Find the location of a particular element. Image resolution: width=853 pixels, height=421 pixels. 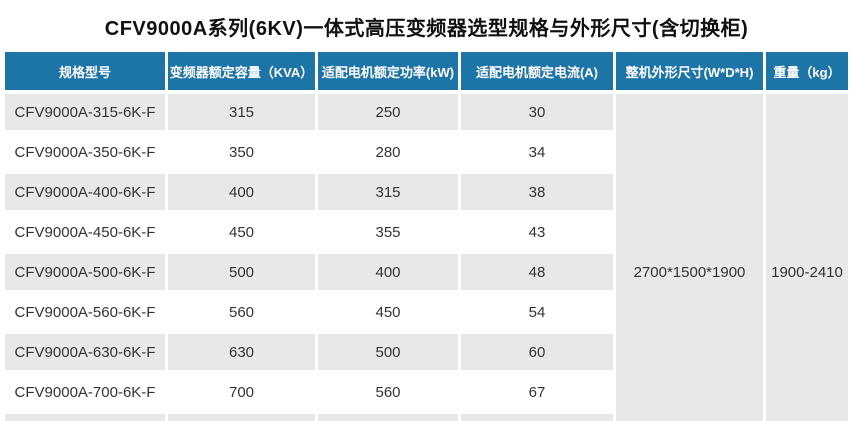

table-row: CFV9000A-630-6K-F 630 500 60 is located at coordinates (426, 352).